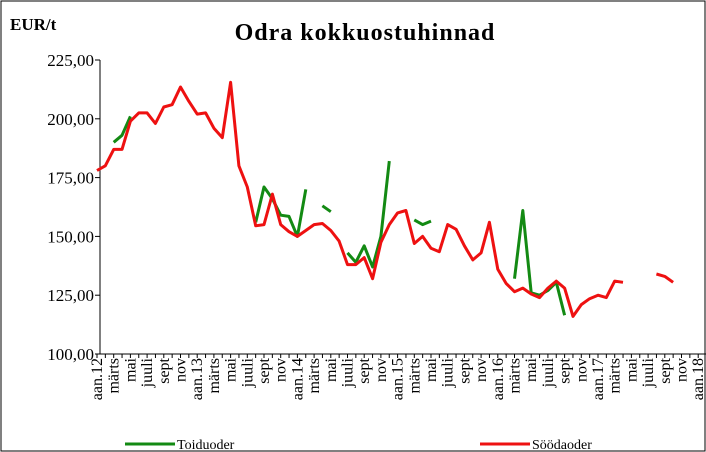 Image resolution: width=706 pixels, height=452 pixels. I want to click on y-tick-label: 200,00, so click(70, 119).